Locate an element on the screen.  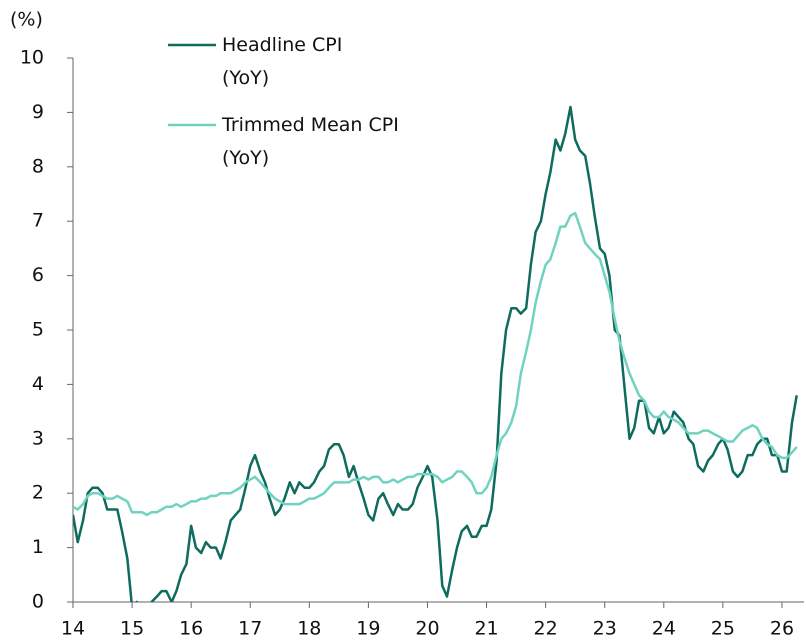
legend-label: Trimmed Mean CPI (YoY) is located at coordinates (313, 141).